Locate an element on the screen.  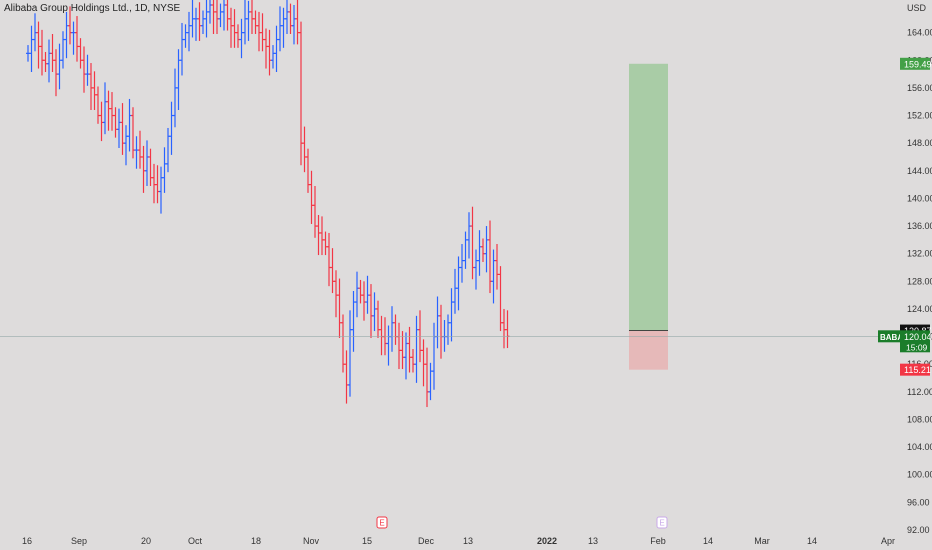
y-tick-label: 92.00 is located at coordinates (918, 530).